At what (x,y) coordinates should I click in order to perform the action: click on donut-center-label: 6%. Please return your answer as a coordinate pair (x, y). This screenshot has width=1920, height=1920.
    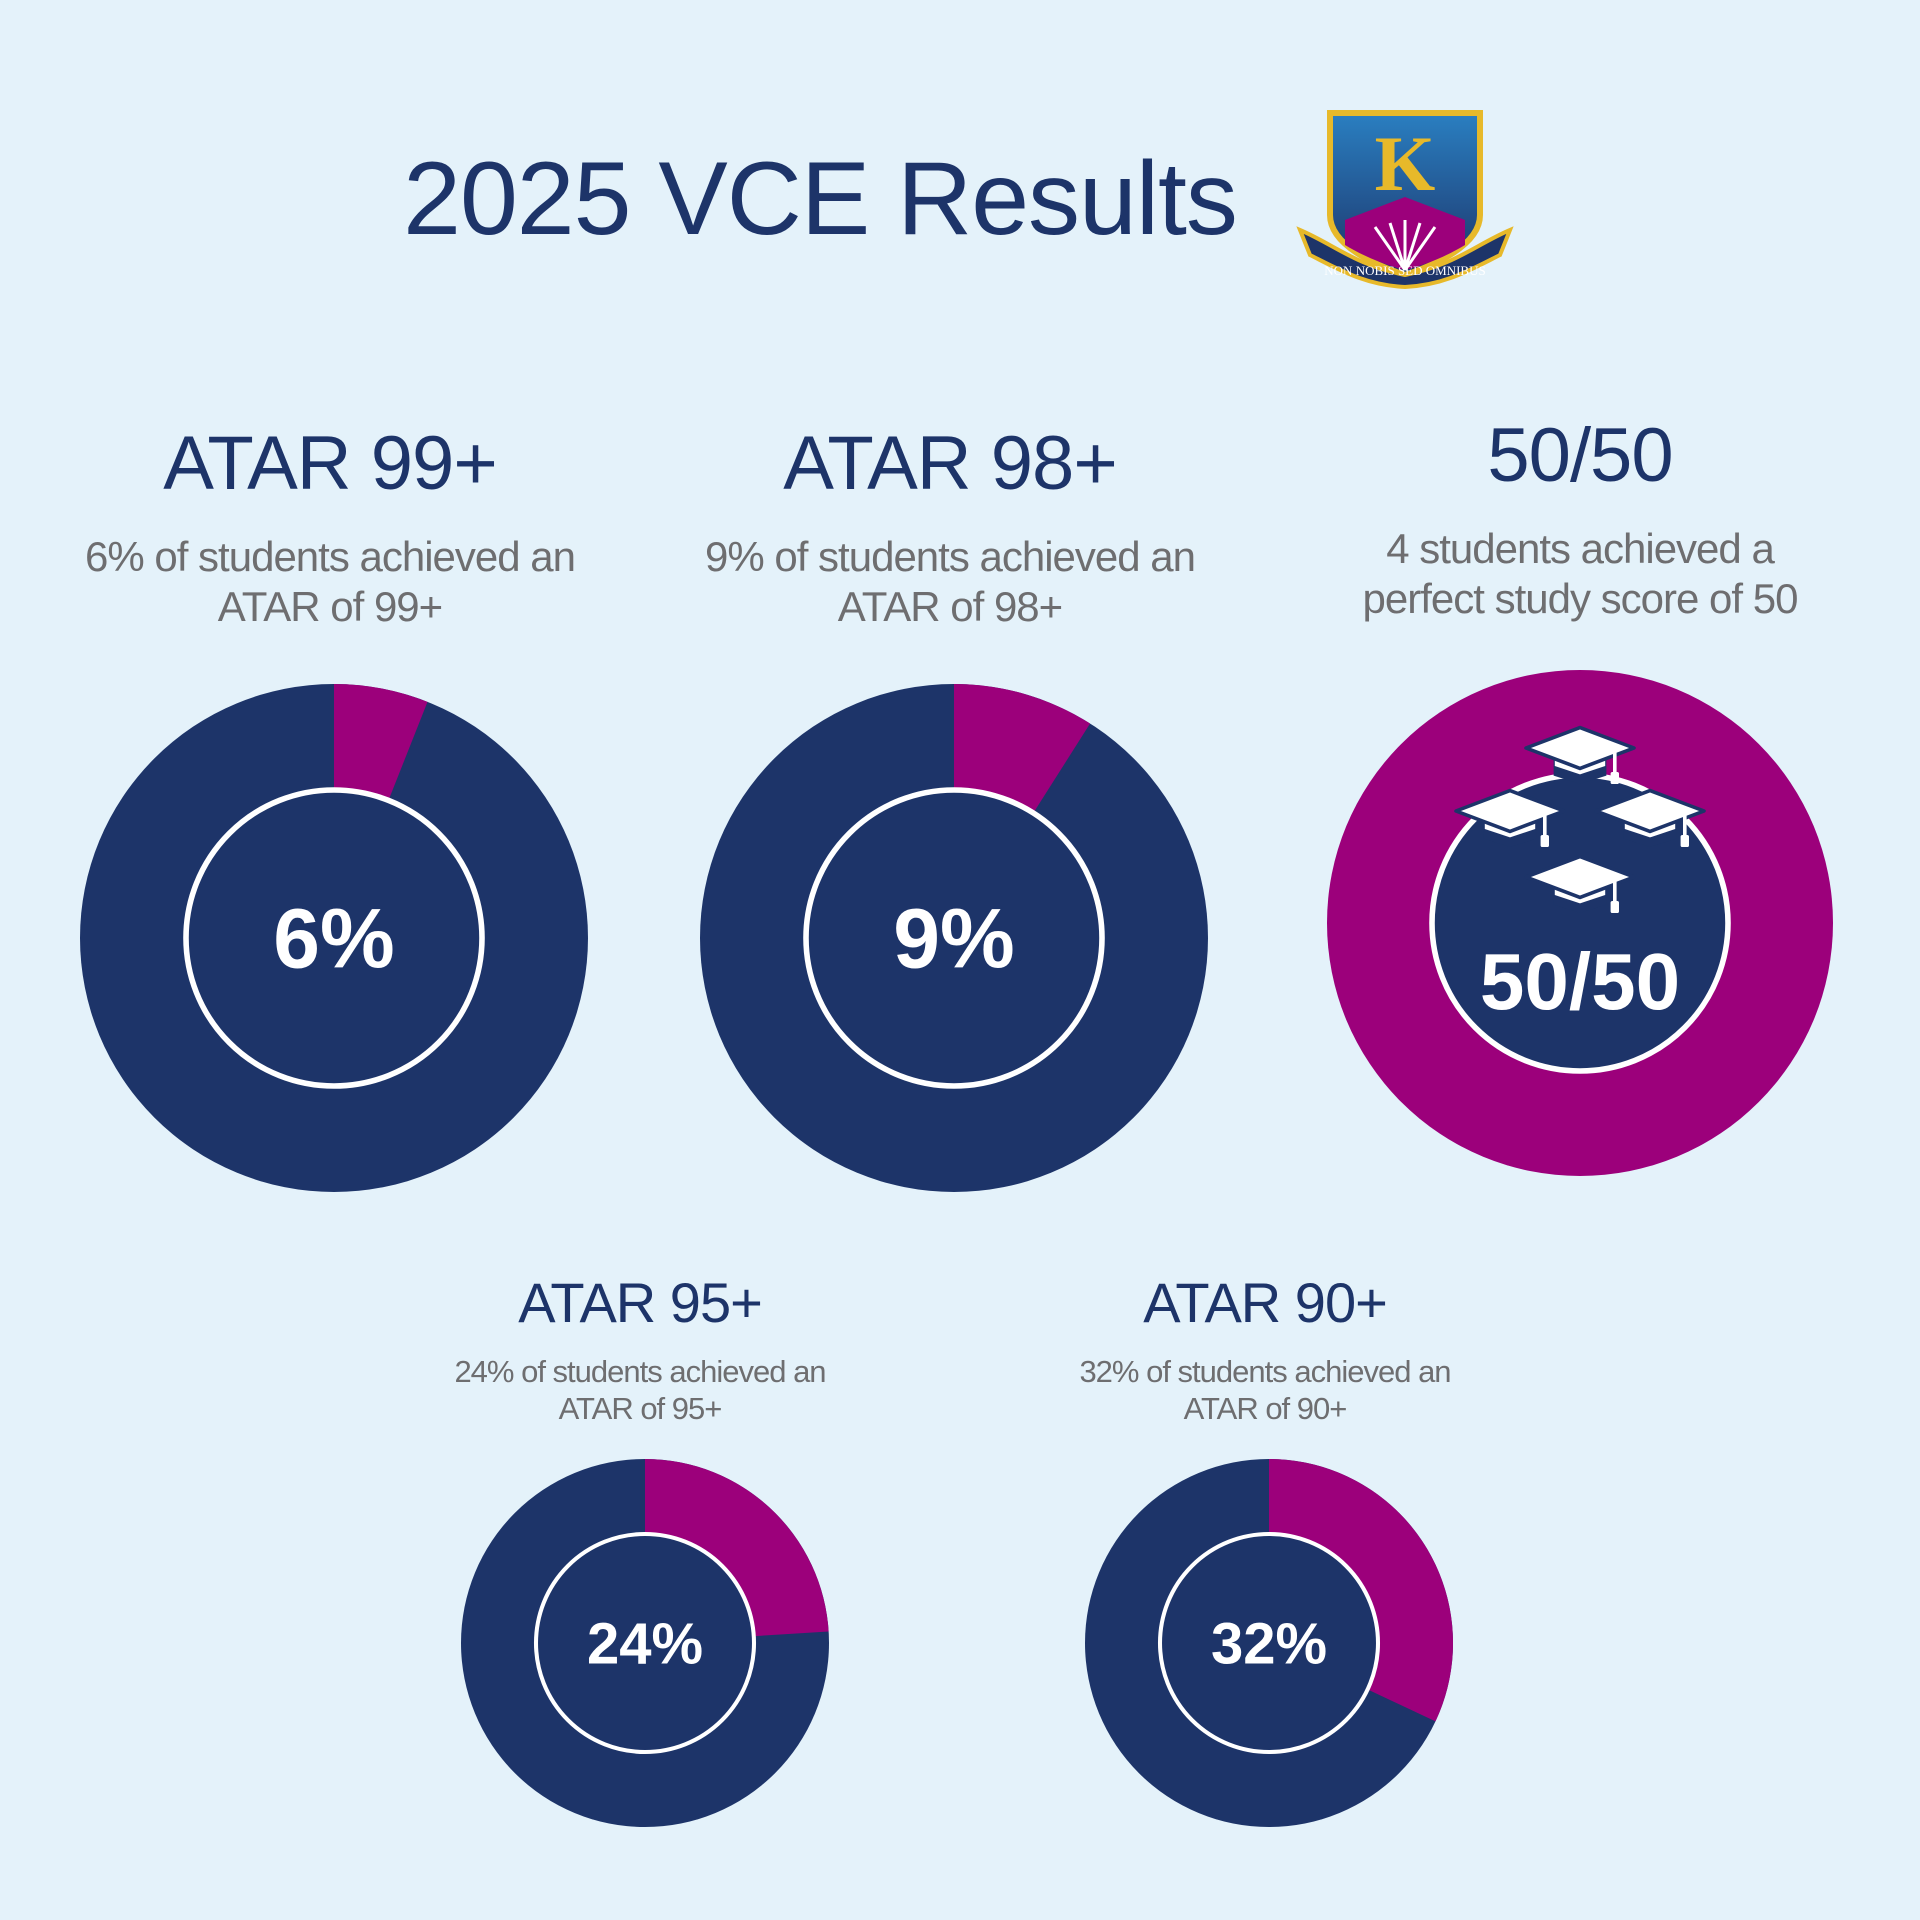
    Looking at the image, I should click on (333, 938).